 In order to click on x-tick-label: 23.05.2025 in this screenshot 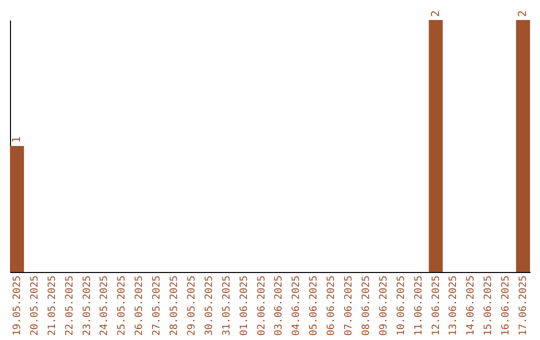, I will do `click(87, 306)`.